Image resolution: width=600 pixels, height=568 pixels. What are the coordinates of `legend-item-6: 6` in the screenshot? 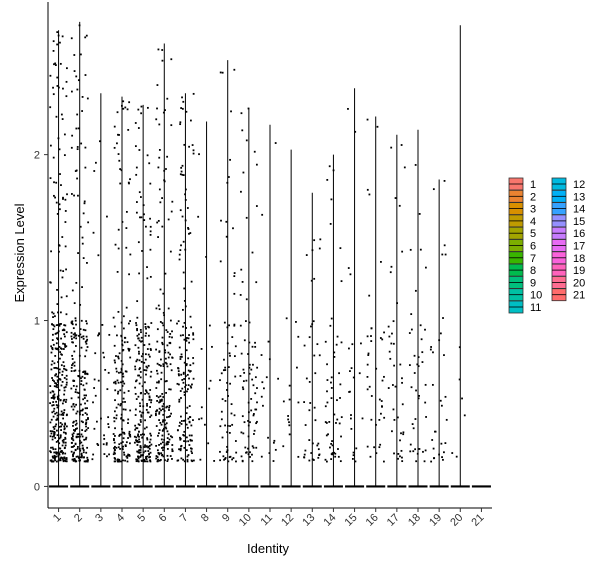 It's located at (522, 246).